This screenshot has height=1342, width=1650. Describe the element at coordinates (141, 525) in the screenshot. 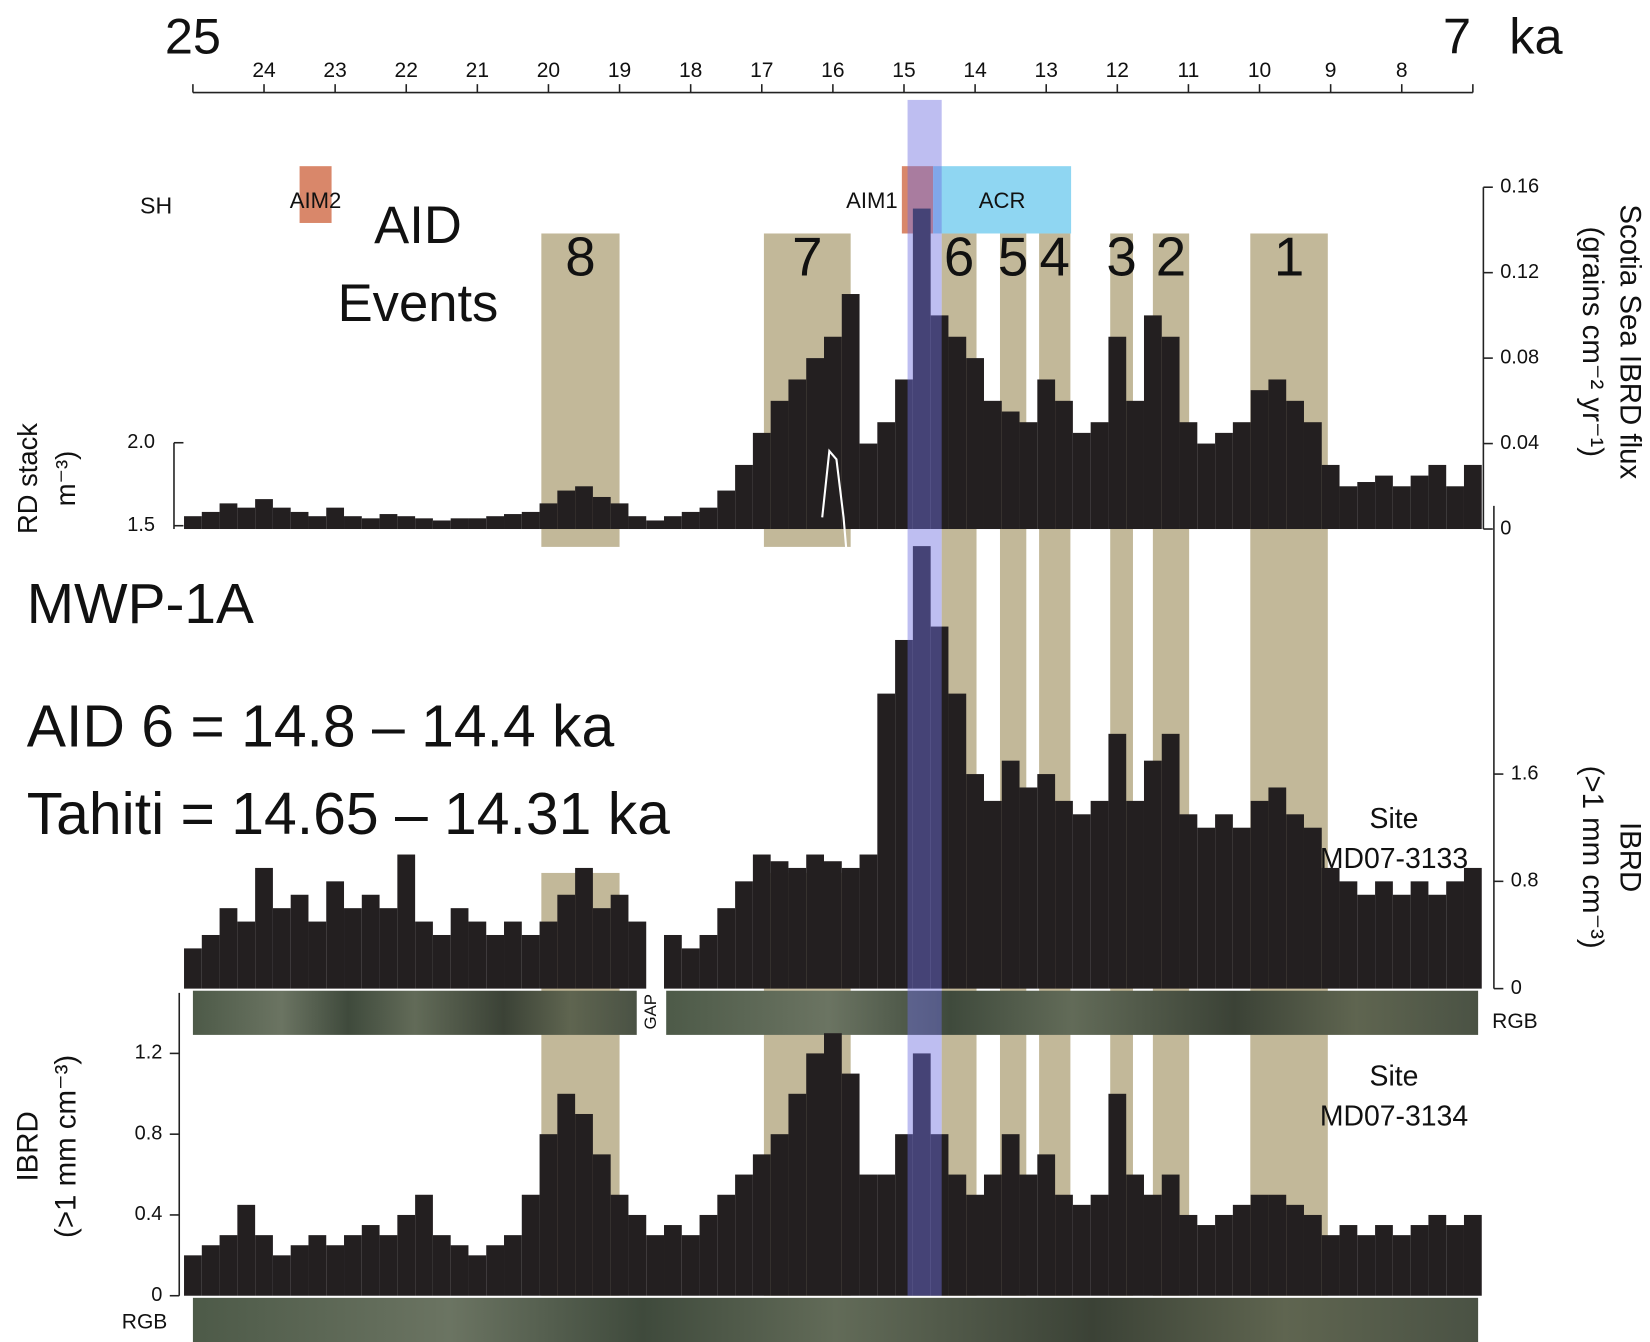

I see `y2-tick-label: 1.5` at that location.